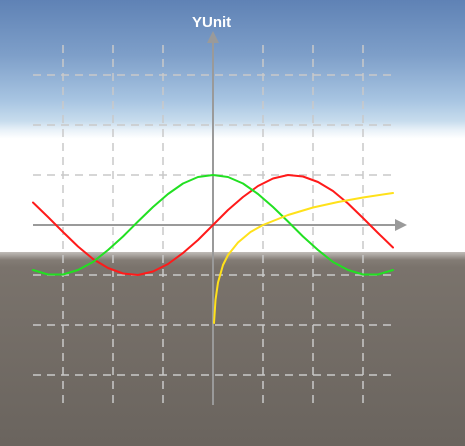 This screenshot has height=446, width=465. I want to click on y-axis-label: YUnit, so click(211, 22).